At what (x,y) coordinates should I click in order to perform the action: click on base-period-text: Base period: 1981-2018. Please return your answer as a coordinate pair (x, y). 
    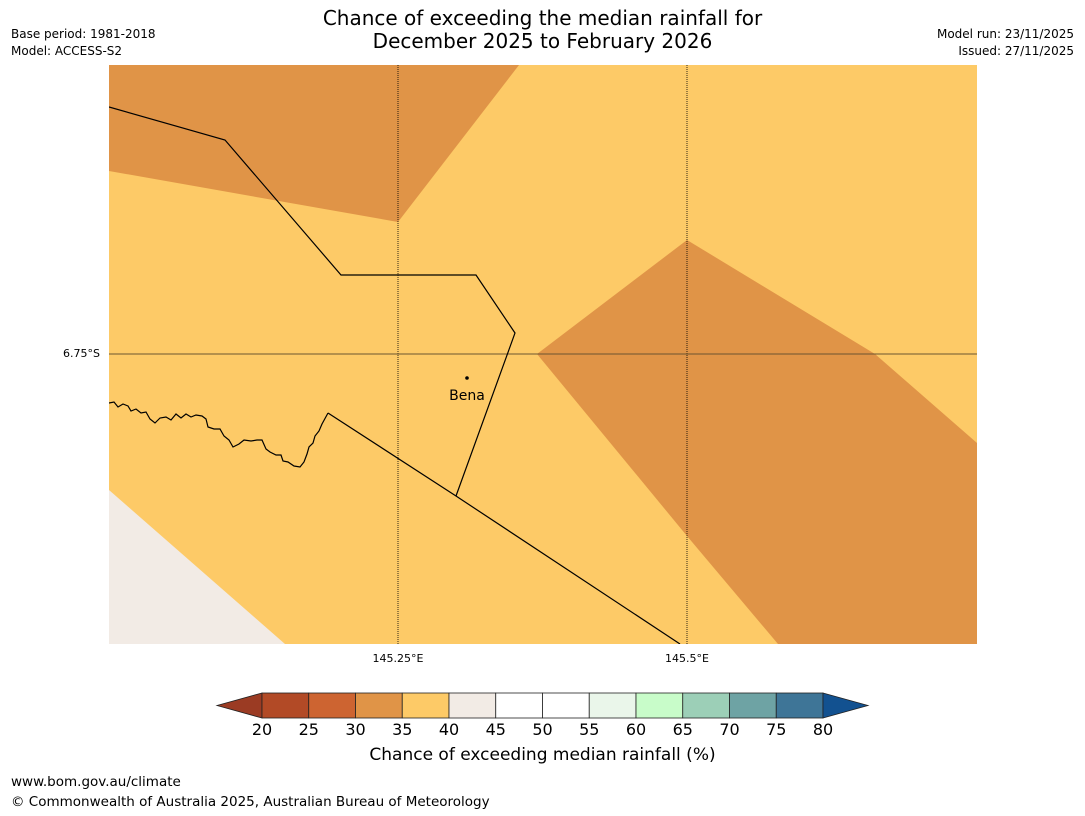
    Looking at the image, I should click on (83, 34).